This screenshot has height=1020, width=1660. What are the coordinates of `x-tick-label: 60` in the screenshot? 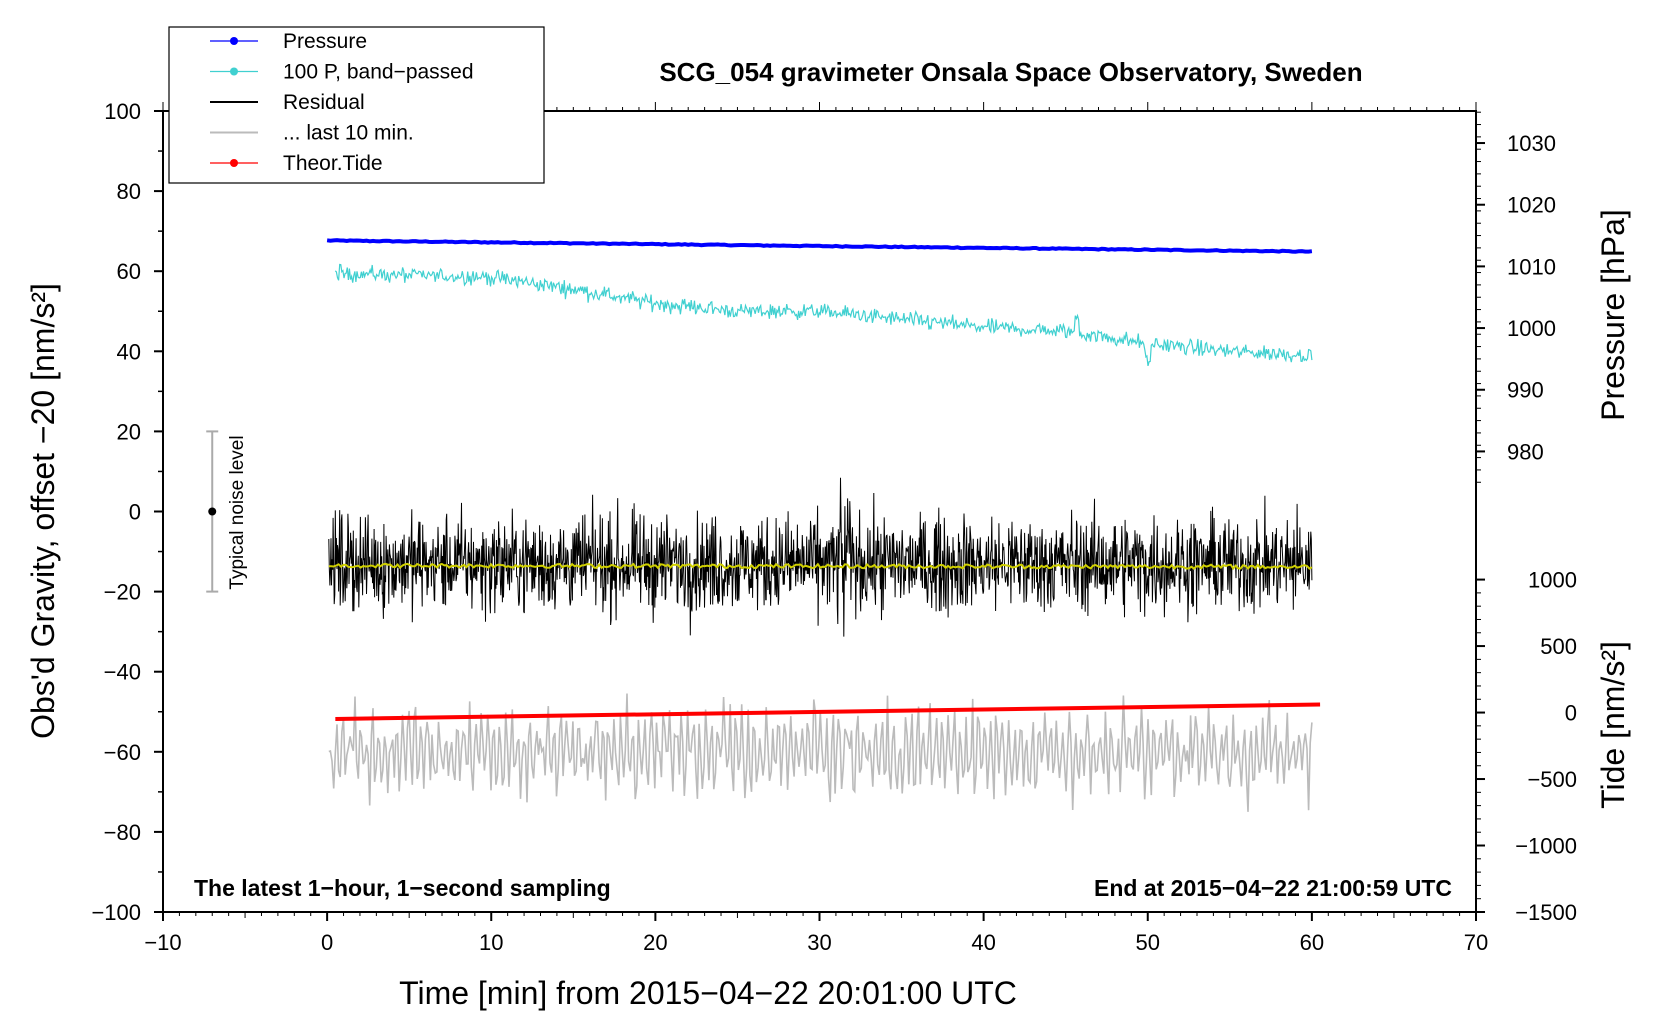 It's located at (1312, 942).